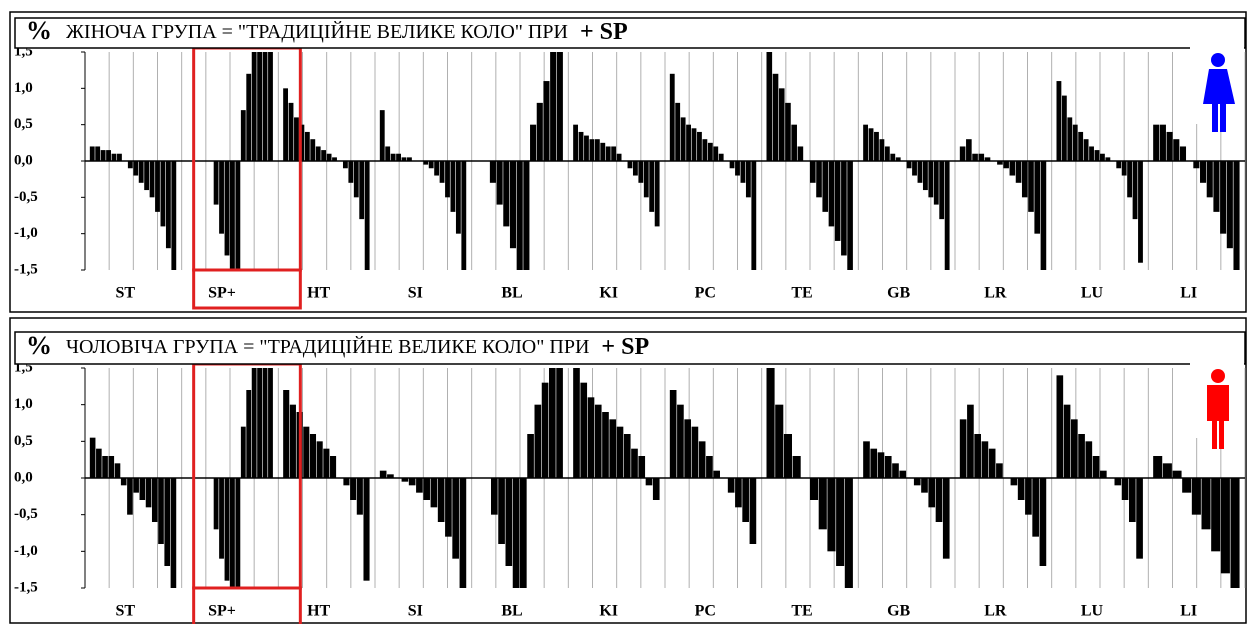 Image resolution: width=1249 pixels, height=624 pixels. I want to click on y-tick-label: 0,0, so click(23, 477).